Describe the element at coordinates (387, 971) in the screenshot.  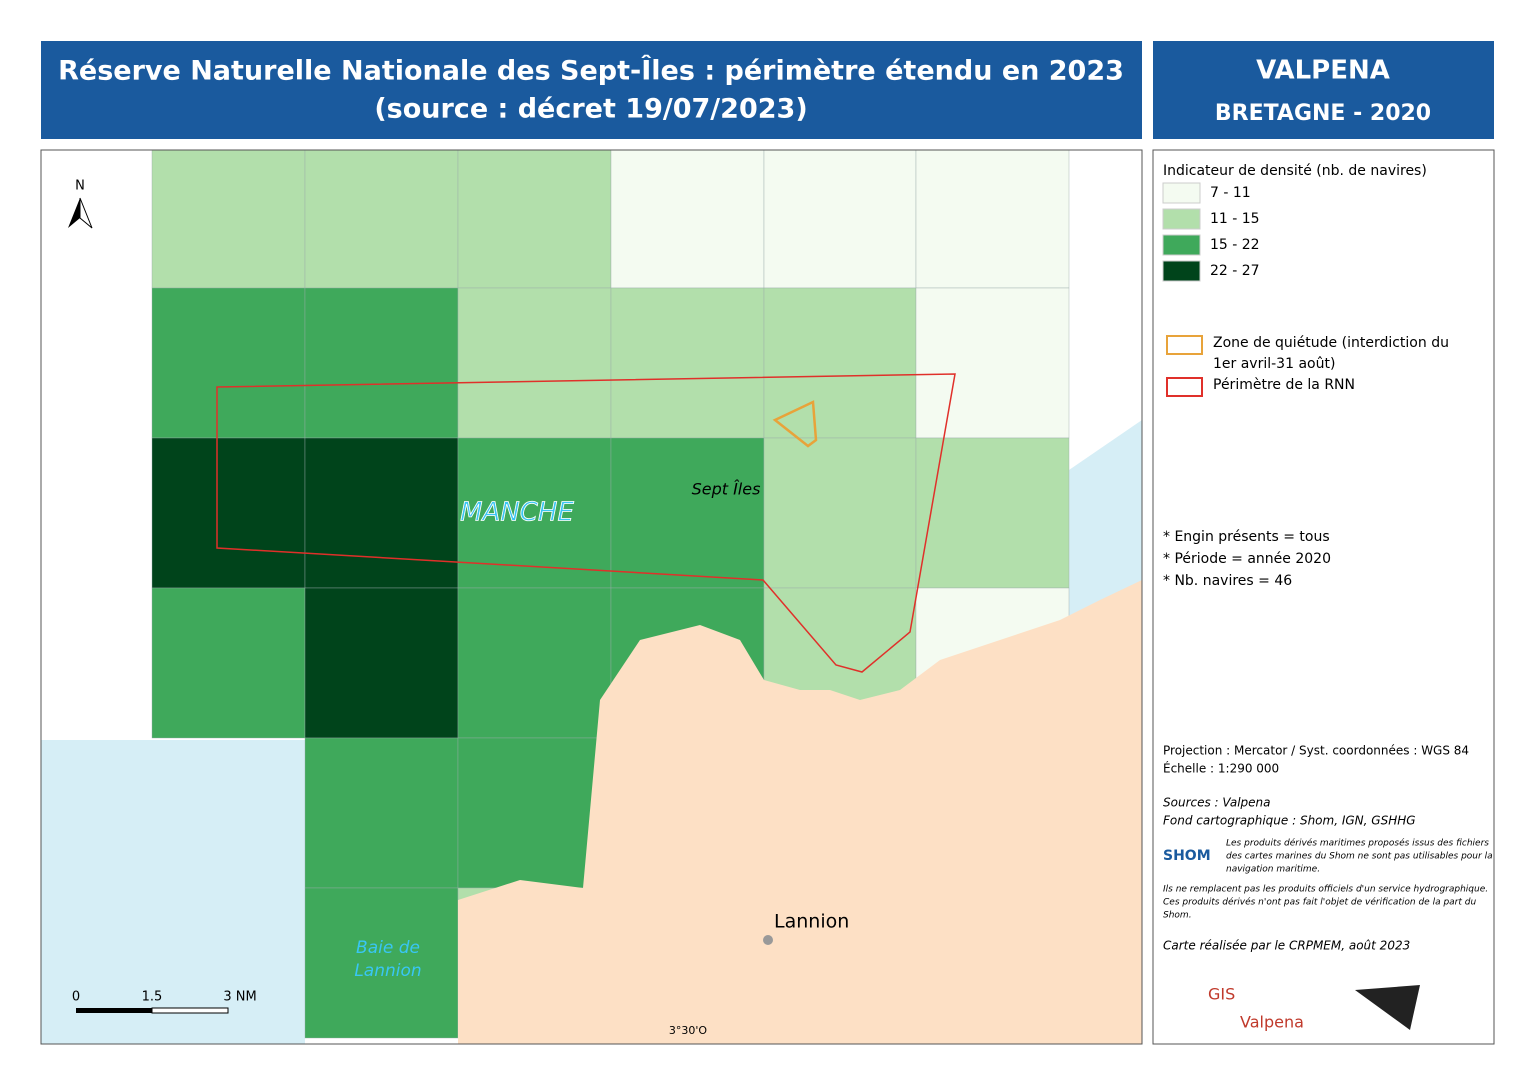
I see `bay-label: Lannion` at that location.